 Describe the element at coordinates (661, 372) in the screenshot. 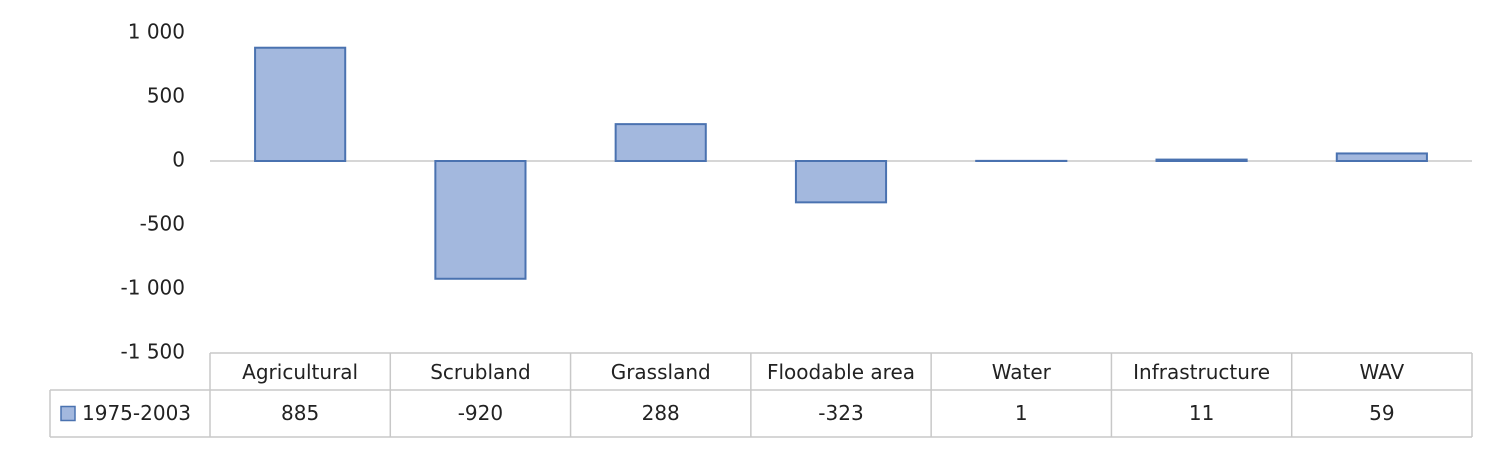

I see `x-tick-label: Grassland` at that location.